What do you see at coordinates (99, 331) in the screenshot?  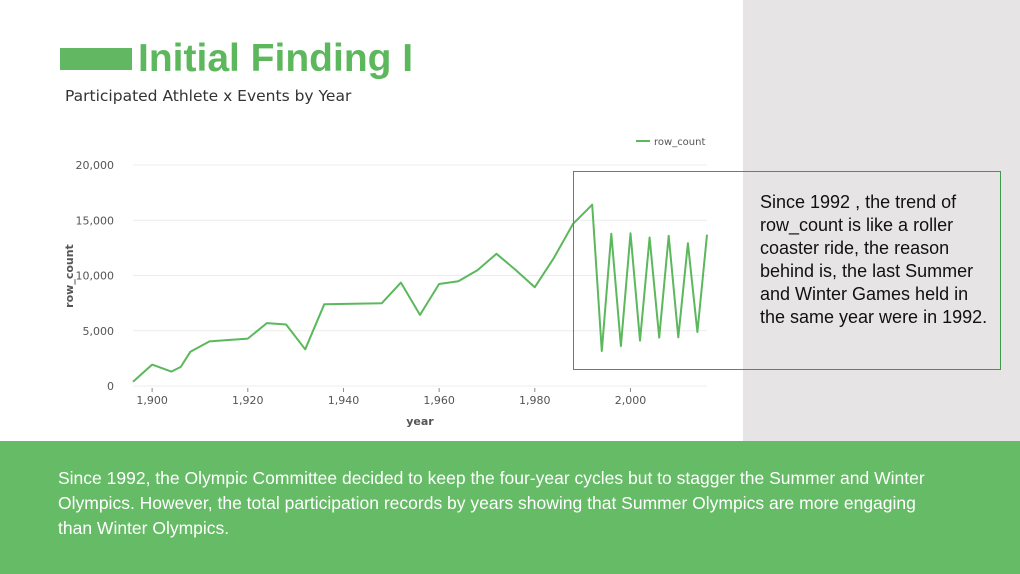 I see `y-tick-label: 5,000` at bounding box center [99, 331].